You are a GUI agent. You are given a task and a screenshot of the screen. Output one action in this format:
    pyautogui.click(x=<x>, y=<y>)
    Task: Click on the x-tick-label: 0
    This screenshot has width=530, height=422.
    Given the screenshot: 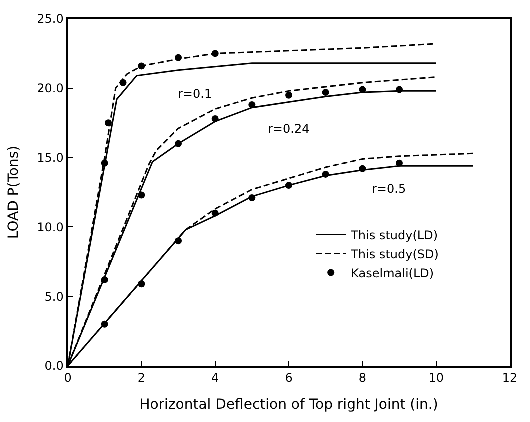 What is the action you would take?
    pyautogui.click(x=68, y=378)
    